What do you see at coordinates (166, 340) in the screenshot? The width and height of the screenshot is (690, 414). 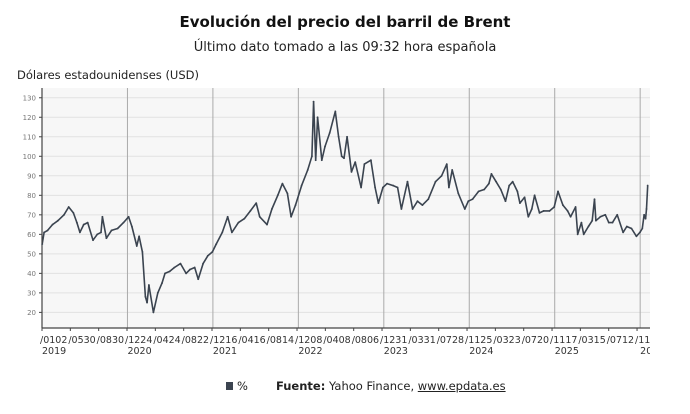 I see `x-tick-label: /0424` at bounding box center [166, 340].